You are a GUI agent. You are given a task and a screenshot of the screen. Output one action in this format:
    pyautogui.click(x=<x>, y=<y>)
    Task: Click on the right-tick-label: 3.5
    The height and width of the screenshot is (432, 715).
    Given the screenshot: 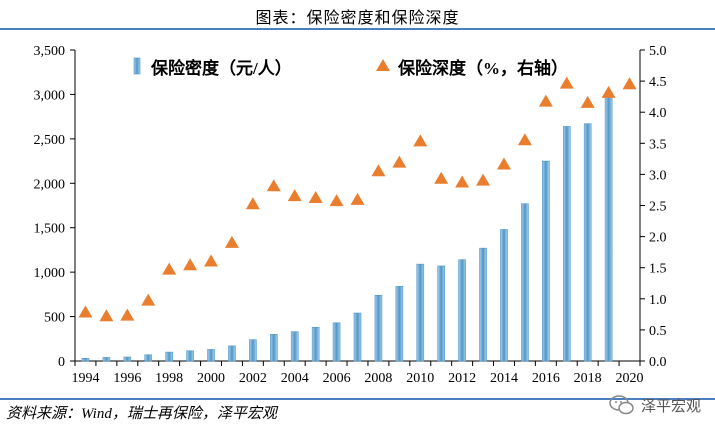 What is the action you would take?
    pyautogui.click(x=658, y=144)
    